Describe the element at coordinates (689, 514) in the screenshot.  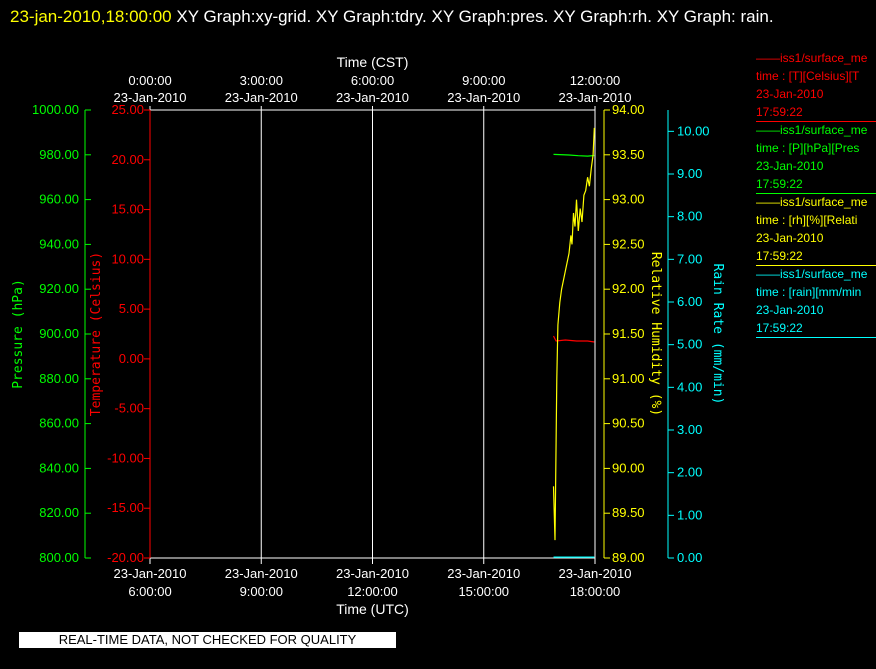
I see `y-tick-label-rain: 1.00` at that location.